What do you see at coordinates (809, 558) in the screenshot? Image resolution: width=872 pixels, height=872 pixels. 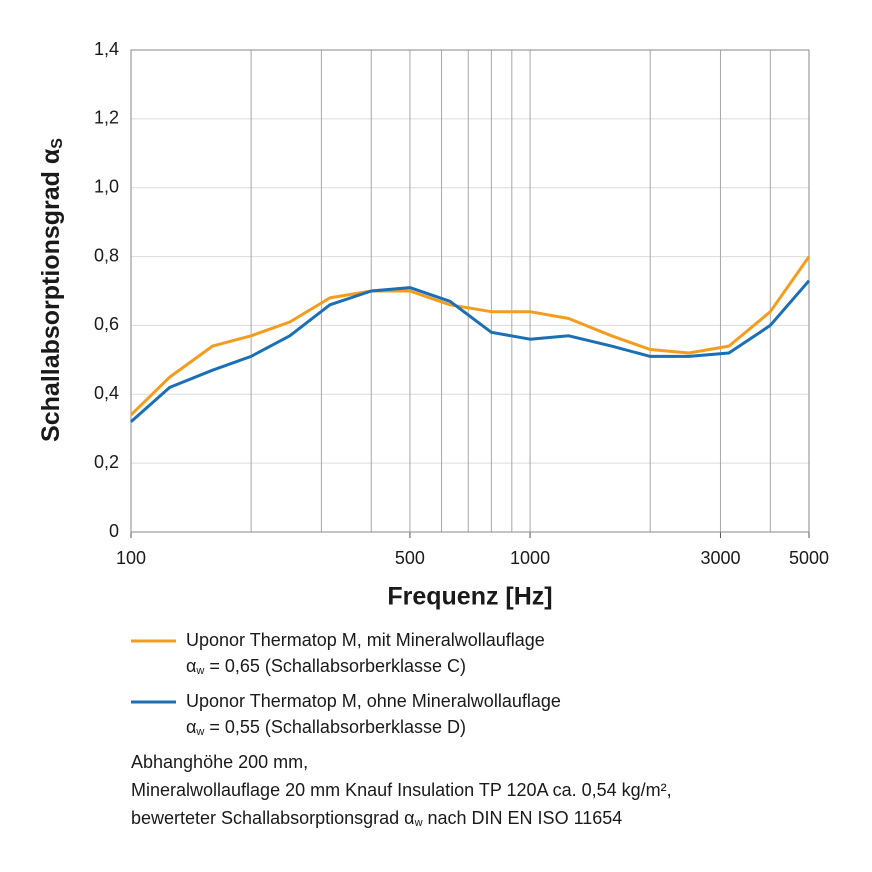 I see `x-tick-label: 5000` at bounding box center [809, 558].